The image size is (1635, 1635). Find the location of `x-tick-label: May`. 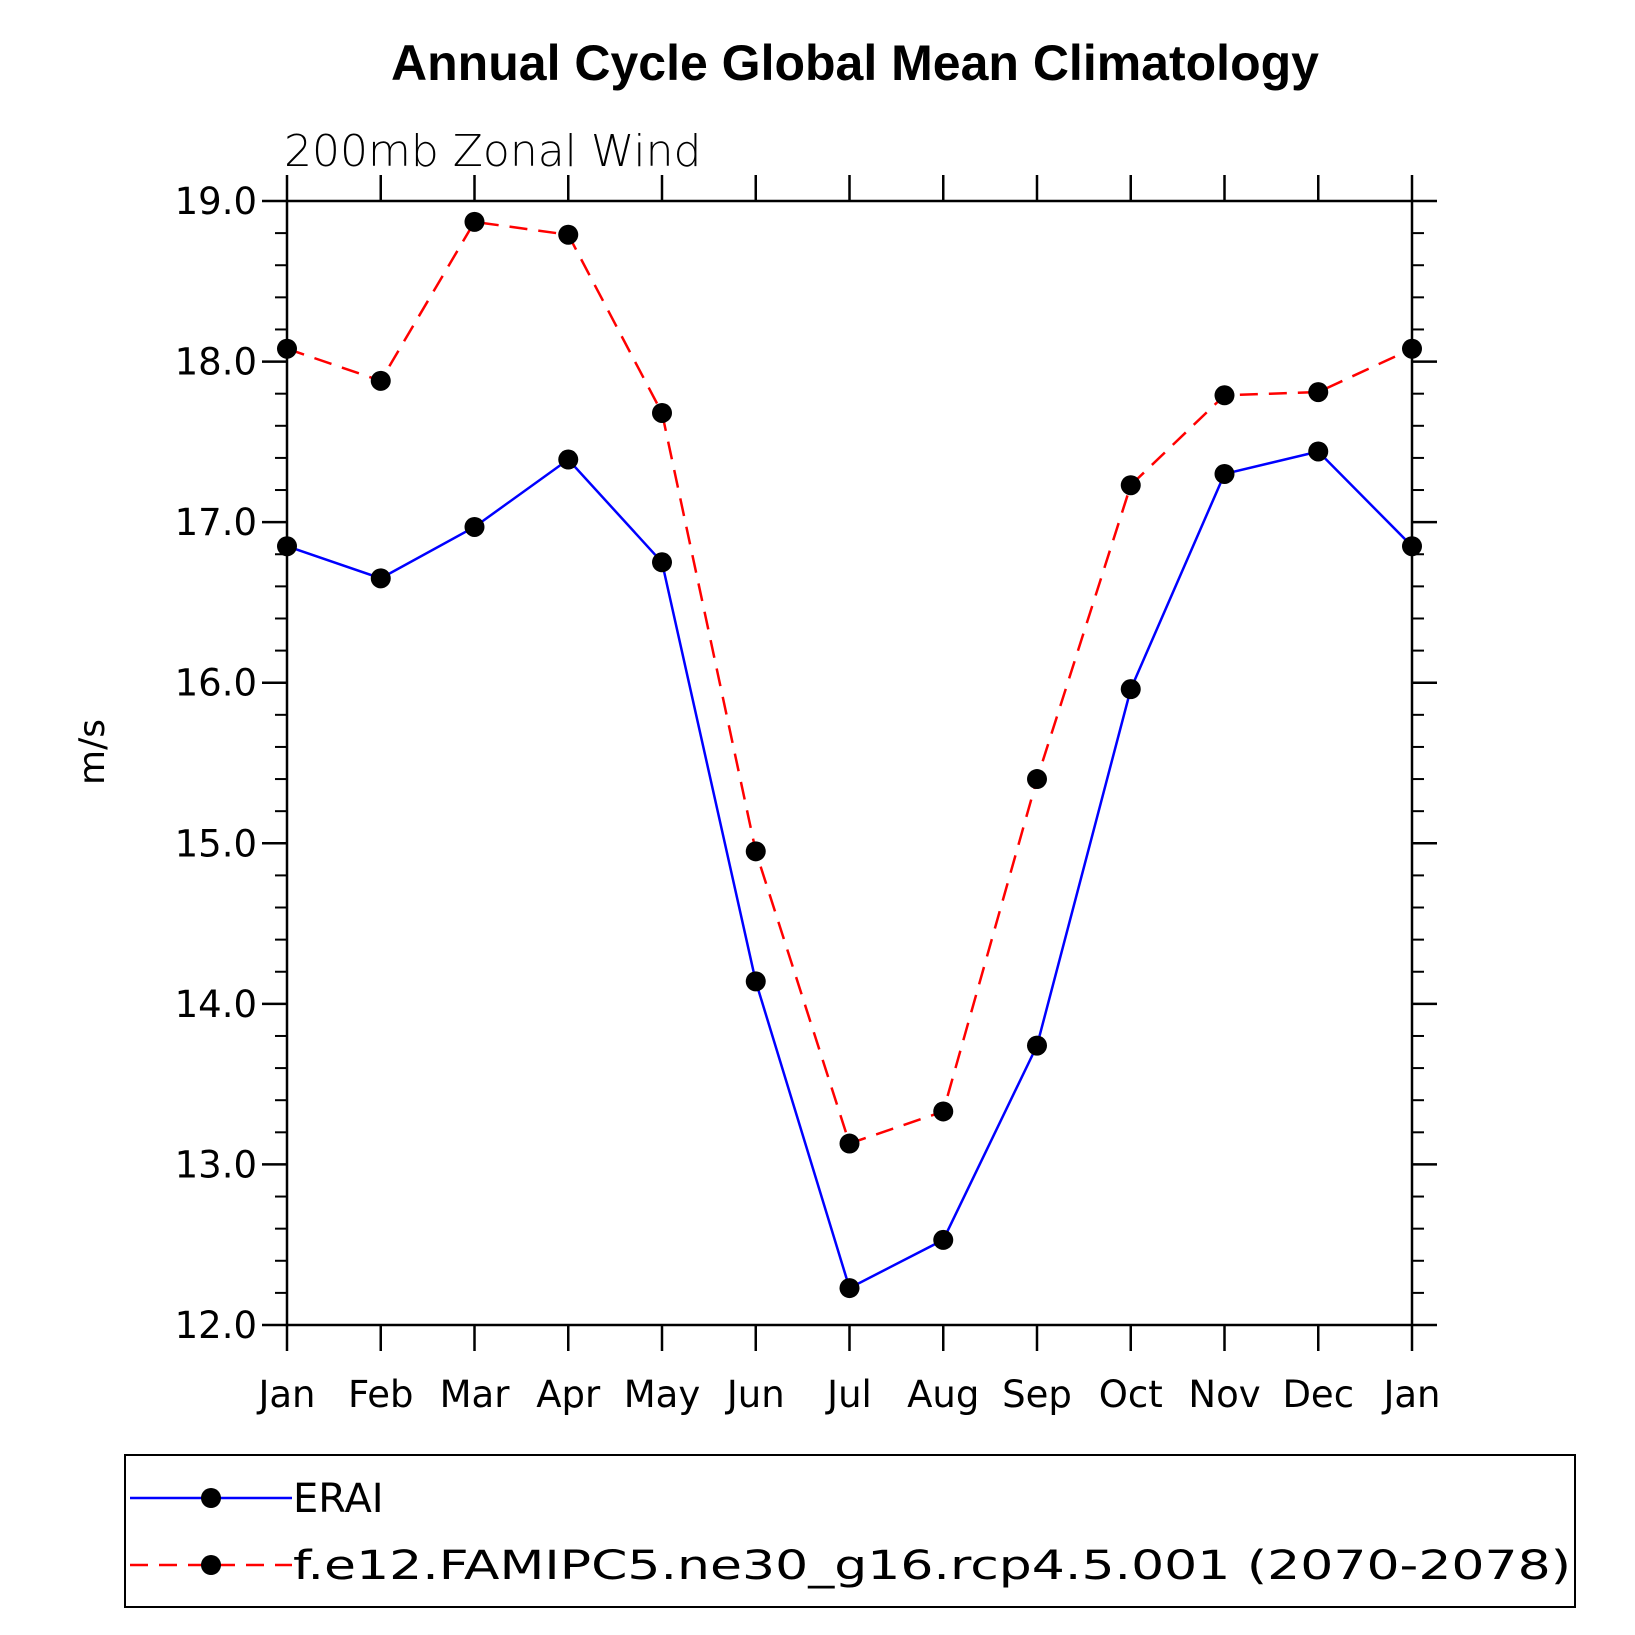

x-tick-label: May is located at coordinates (662, 1394).